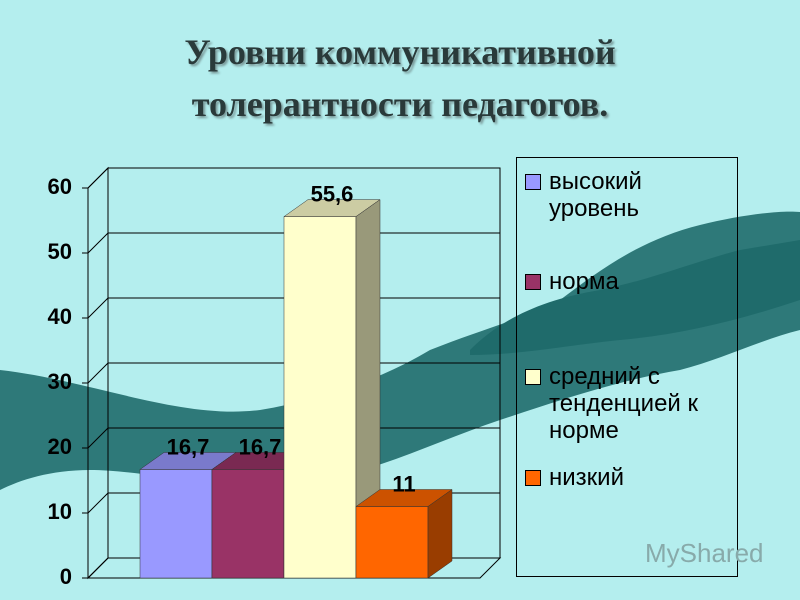 Image resolution: width=800 pixels, height=600 pixels. Describe the element at coordinates (403, 483) in the screenshot. I see `data-label: 11` at that location.